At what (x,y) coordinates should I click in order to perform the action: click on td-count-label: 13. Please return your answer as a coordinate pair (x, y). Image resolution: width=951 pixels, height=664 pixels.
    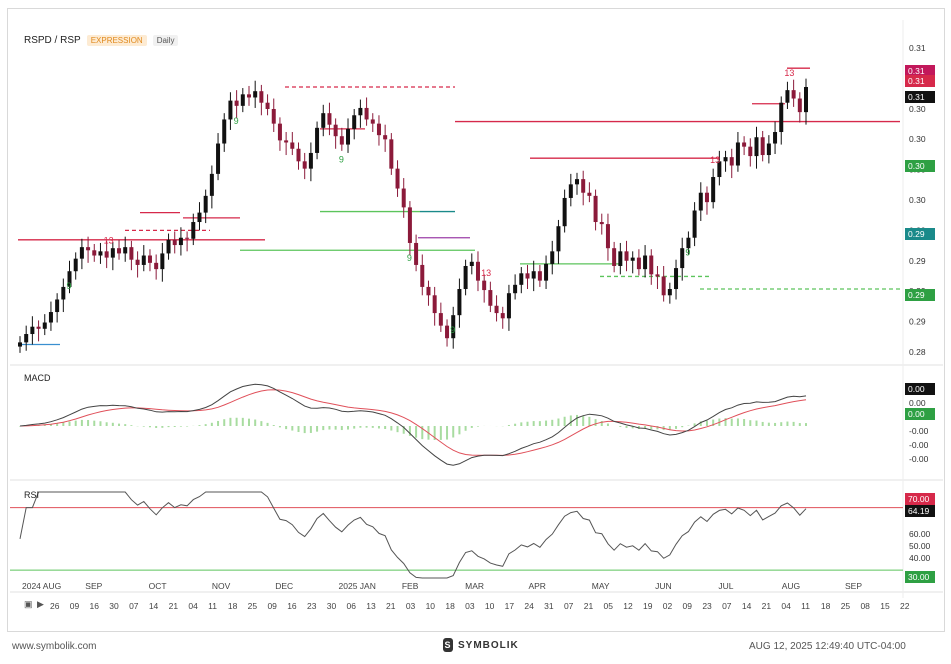
    Looking at the image, I should click on (789, 73).